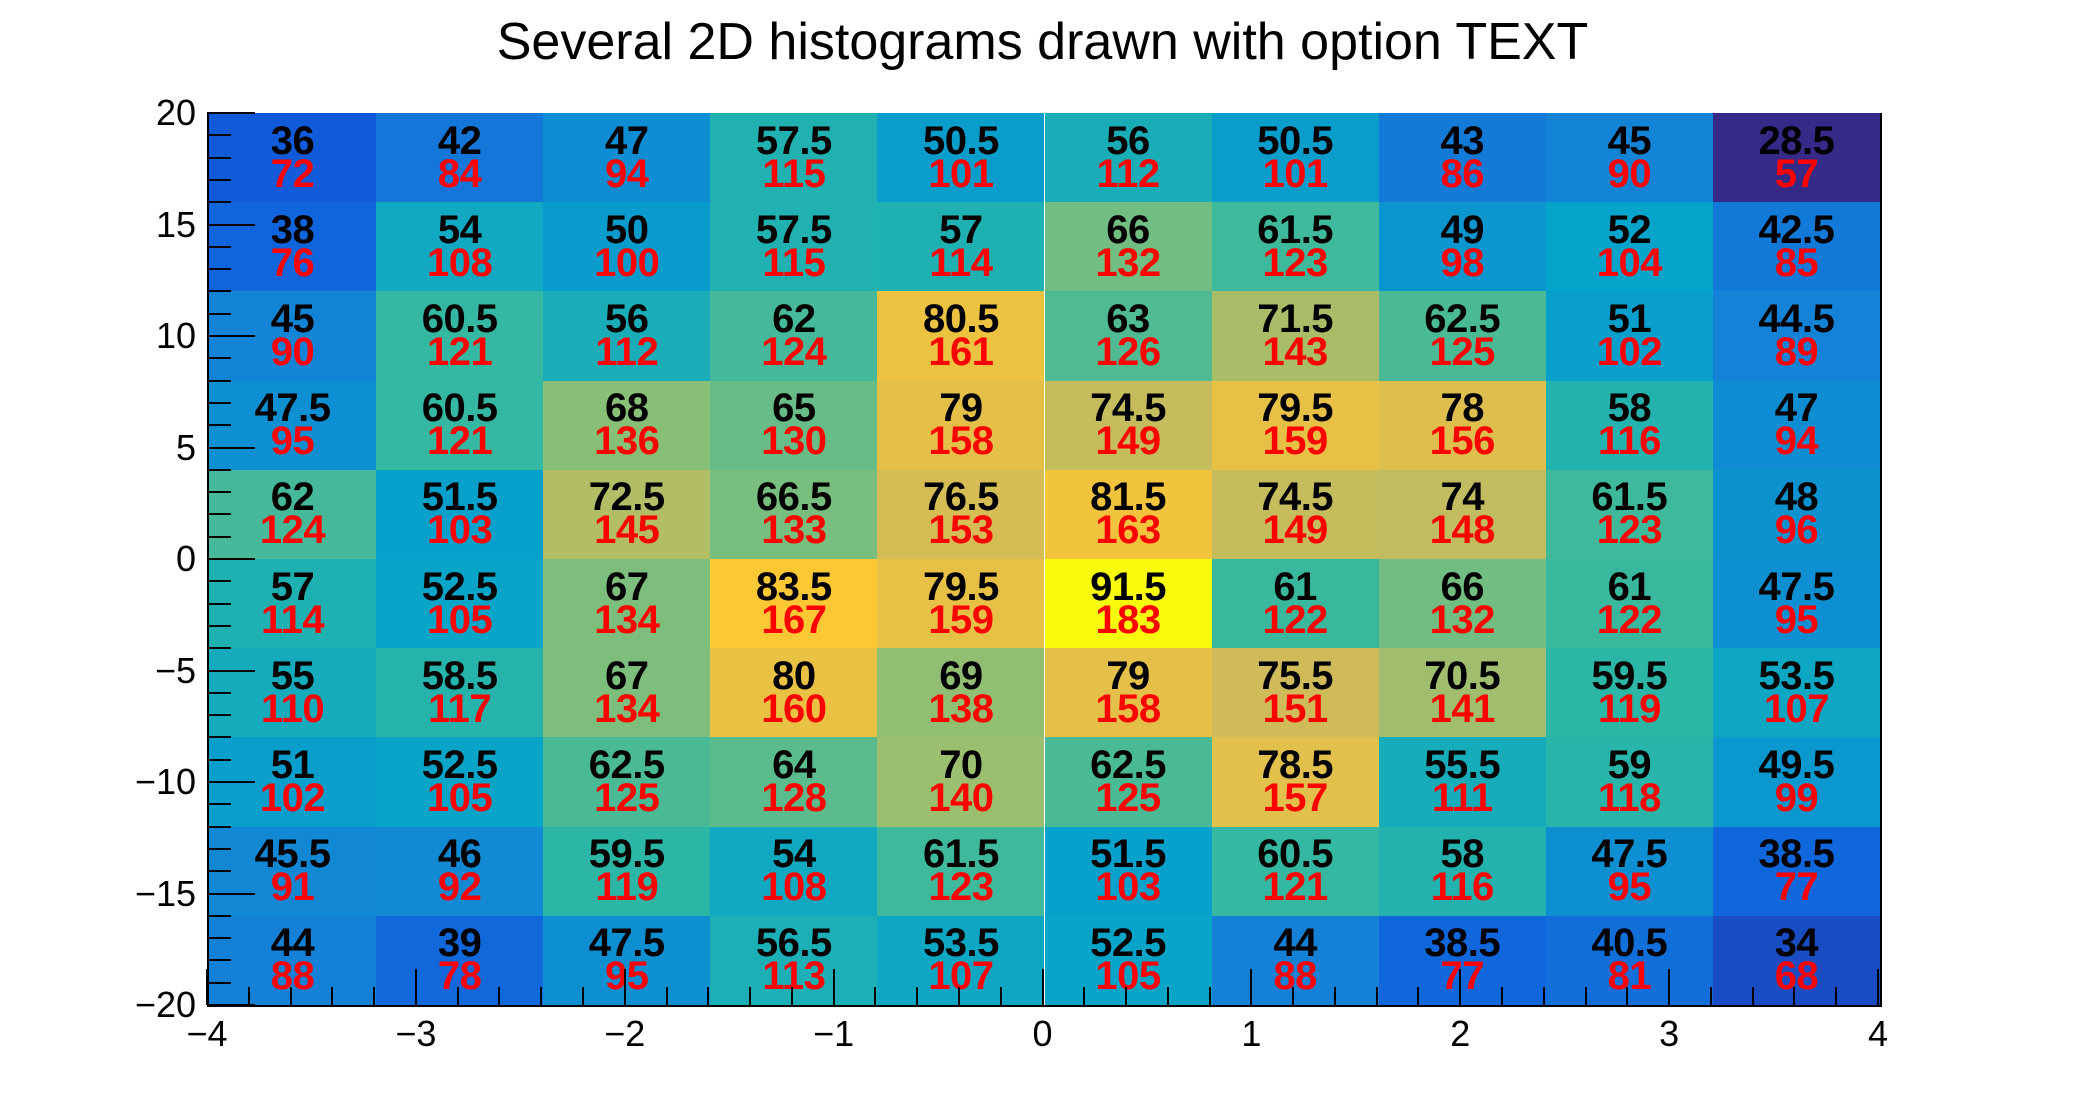 Image resolution: width=2088 pixels, height=1116 pixels. What do you see at coordinates (459, 943) in the screenshot?
I see `cell-value-black: 39` at bounding box center [459, 943].